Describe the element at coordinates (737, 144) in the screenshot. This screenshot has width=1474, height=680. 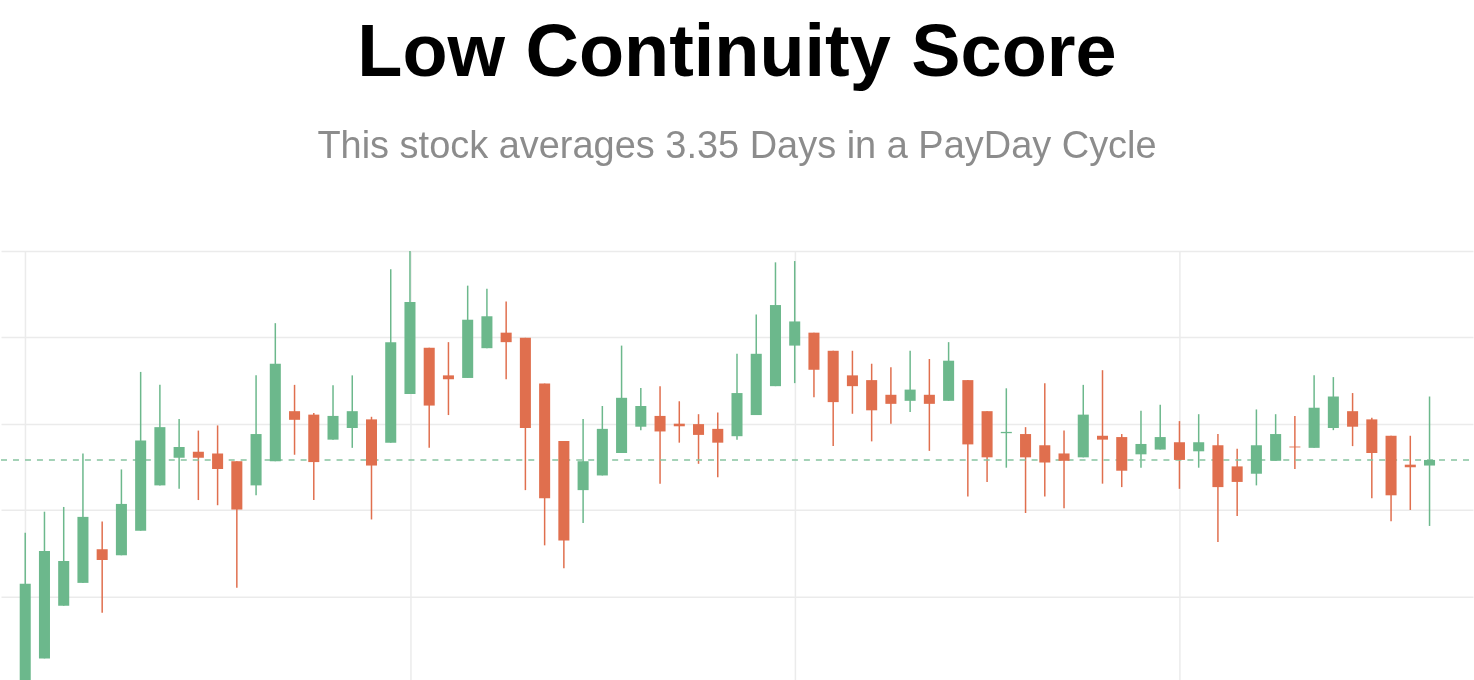
I see `chart-subtitle: This stock averages 3.35 Days in a PayDay Cycle` at that location.